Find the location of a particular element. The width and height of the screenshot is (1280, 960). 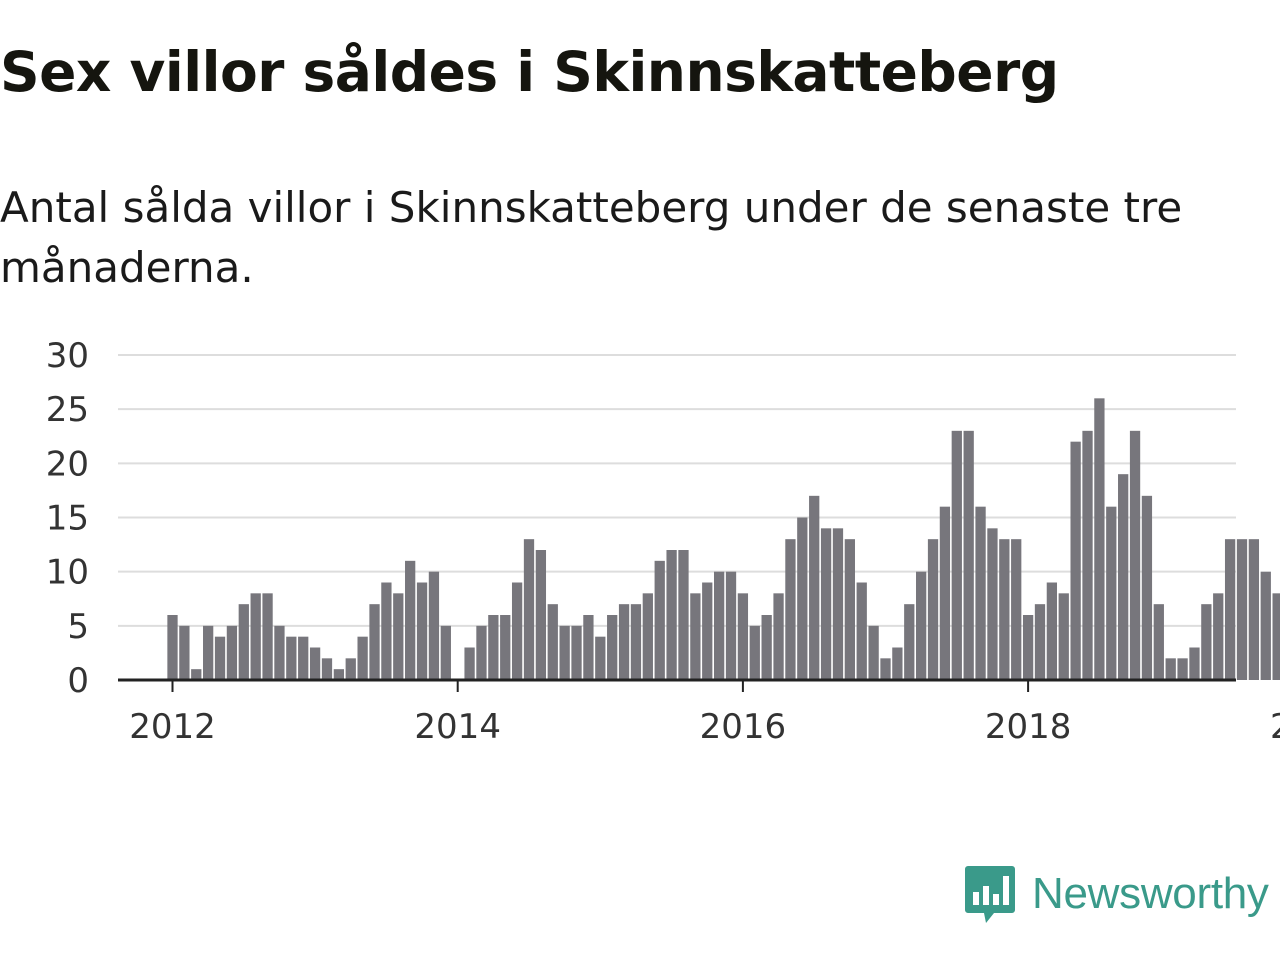

x-tick-label: 2012 is located at coordinates (172, 727).